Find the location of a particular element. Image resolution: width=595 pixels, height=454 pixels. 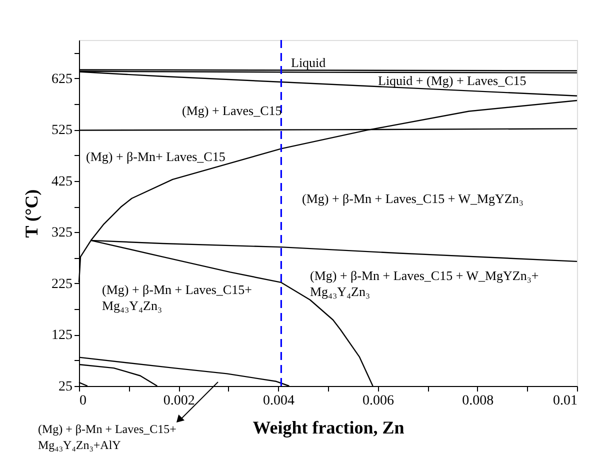

y-tick-label: 525 is located at coordinates (62, 130).